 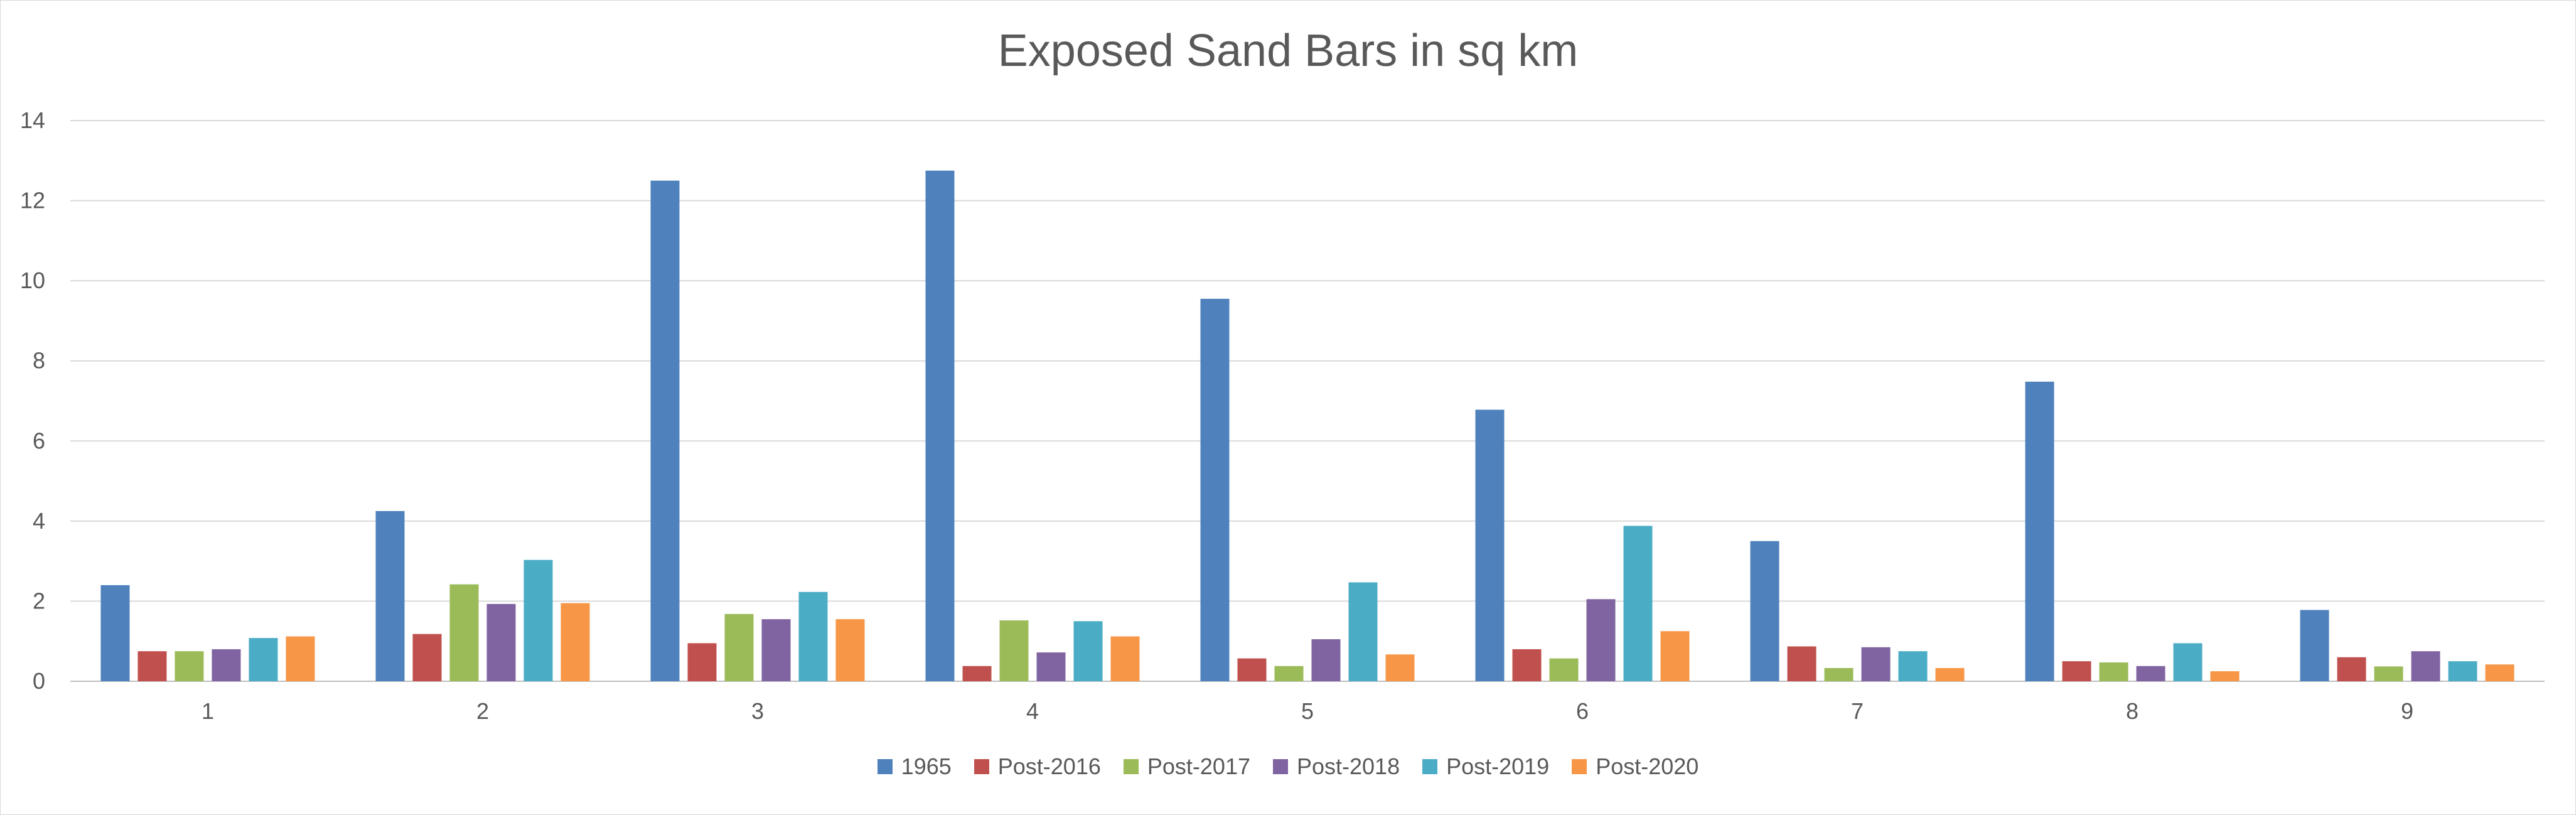 What do you see at coordinates (2132, 711) in the screenshot?
I see `x-tick-label: 8` at bounding box center [2132, 711].